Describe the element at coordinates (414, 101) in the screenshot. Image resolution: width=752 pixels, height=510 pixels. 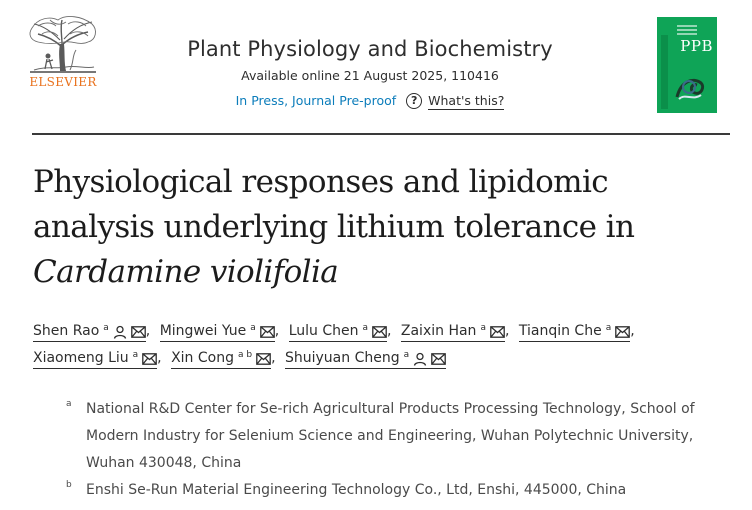
I see `question-circle-icon: ?` at that location.